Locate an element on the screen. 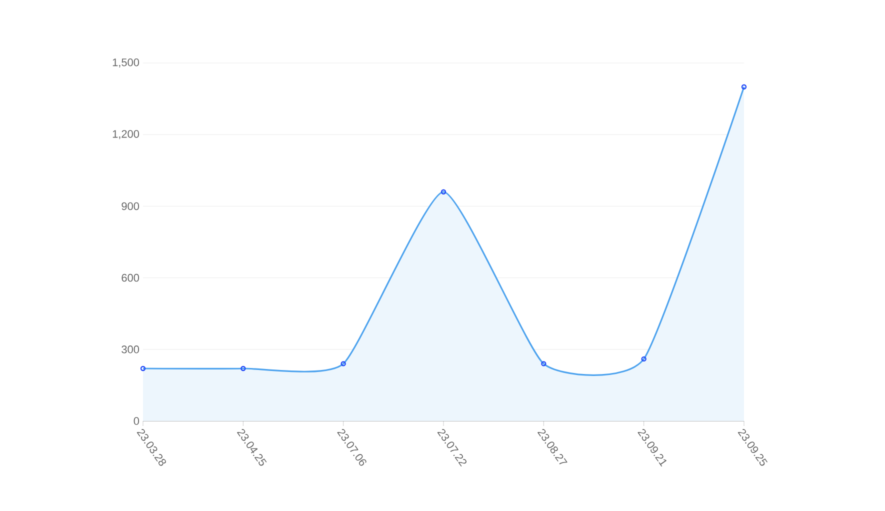 This screenshot has width=885, height=511. y-tick-label: 300 is located at coordinates (131, 350).